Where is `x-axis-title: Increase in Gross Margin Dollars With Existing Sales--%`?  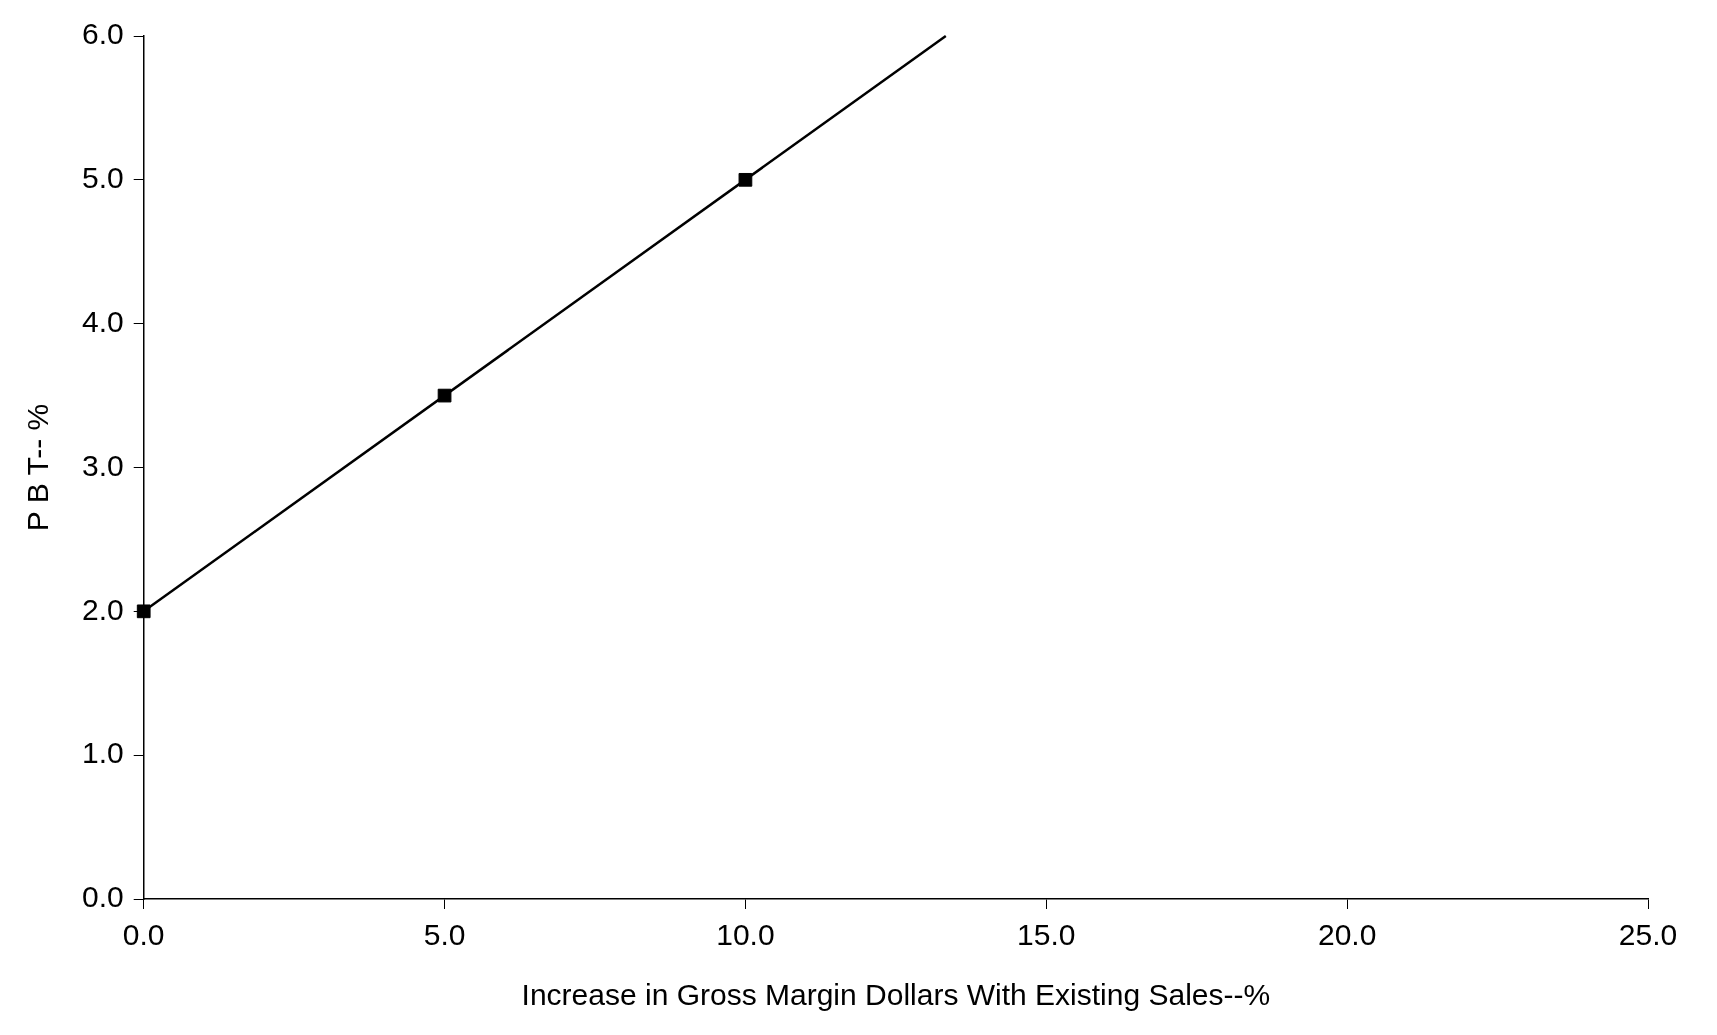 x-axis-title: Increase in Gross Margin Dollars With Existing Sales--% is located at coordinates (896, 995).